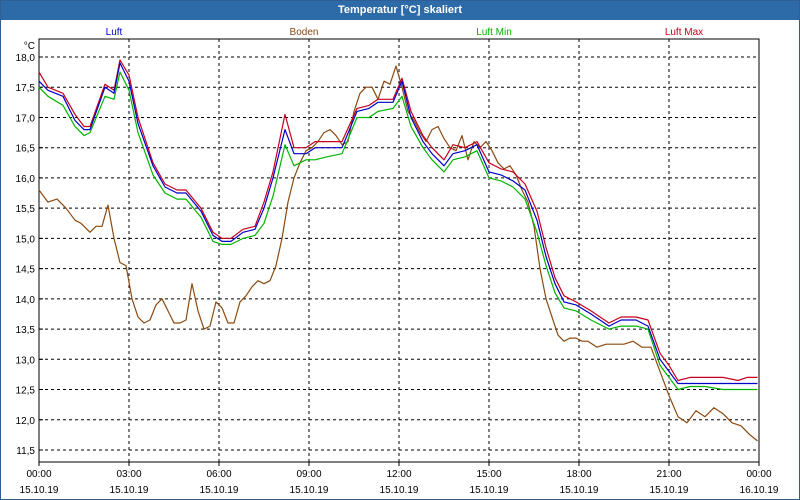 Image resolution: width=800 pixels, height=500 pixels. I want to click on legend-entry: Luft Min, so click(494, 32).